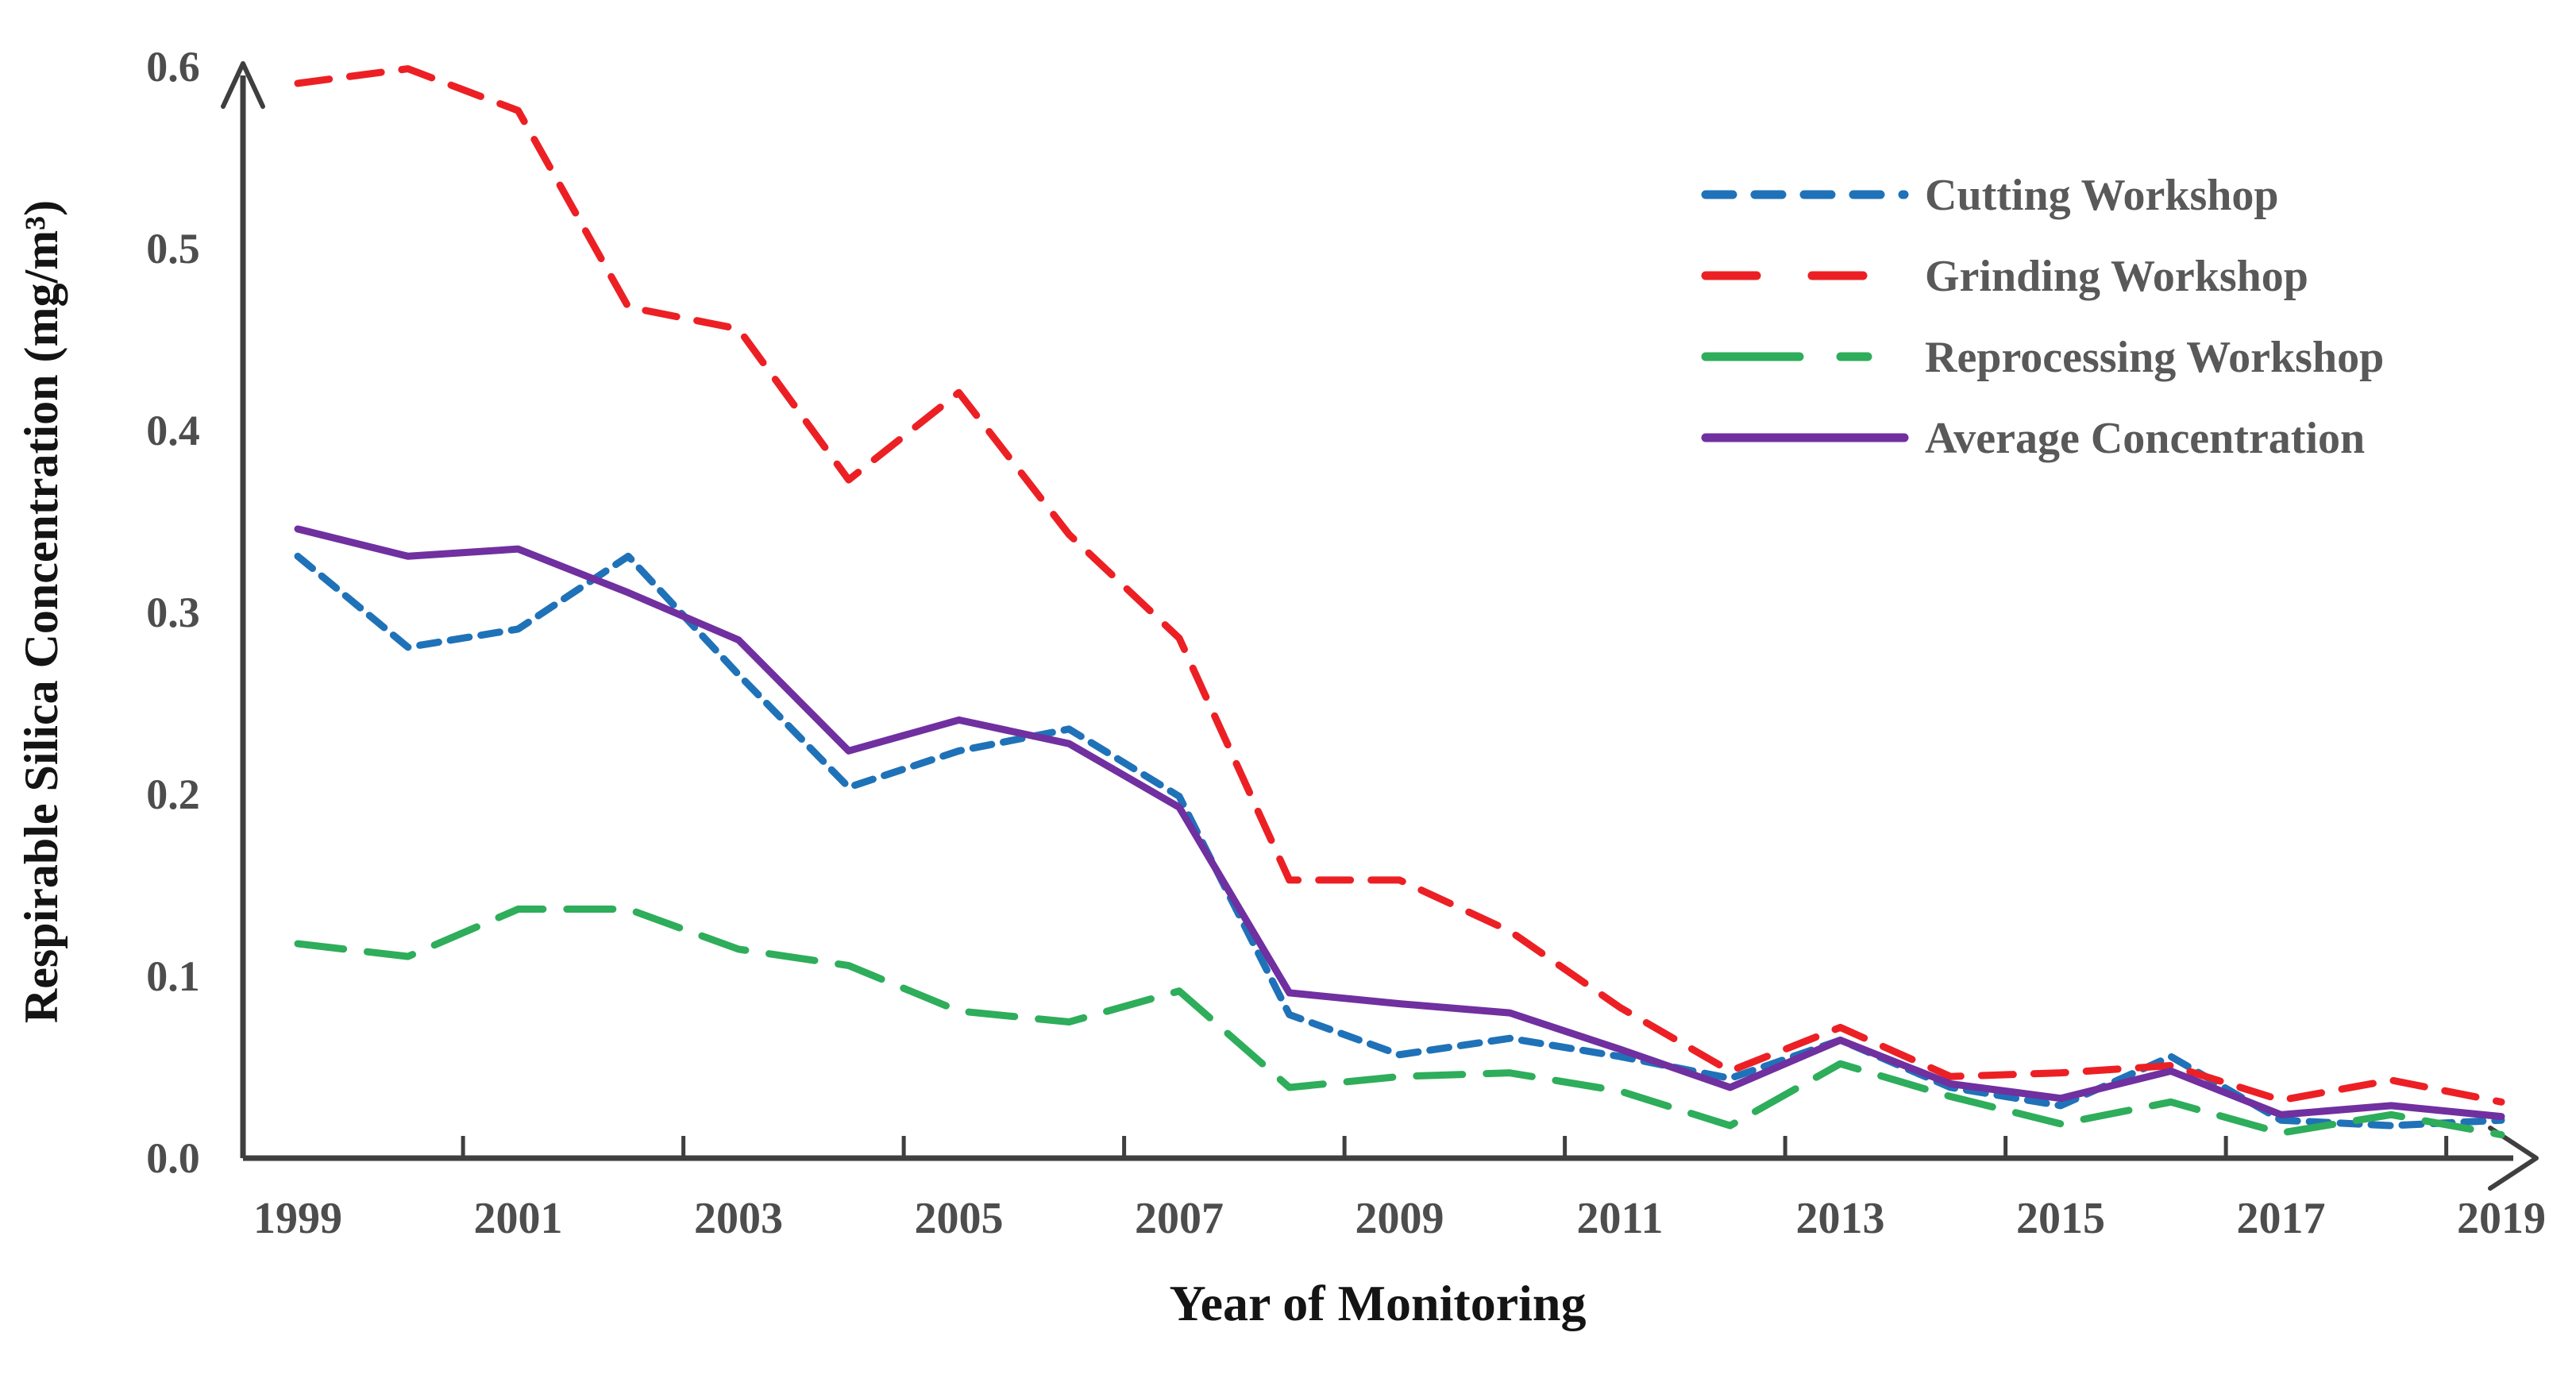 The height and width of the screenshot is (1375, 2576). I want to click on legend-label-grinding-workshop: Grinding Workshop, so click(2116, 277).